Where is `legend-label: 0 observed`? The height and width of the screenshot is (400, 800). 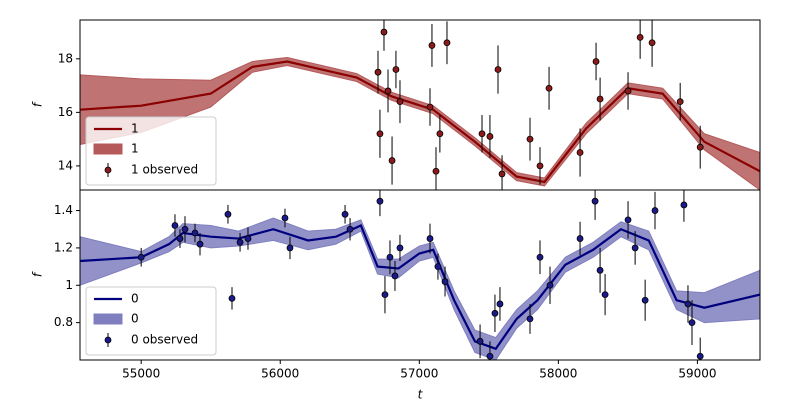 legend-label: 0 observed is located at coordinates (164, 340).